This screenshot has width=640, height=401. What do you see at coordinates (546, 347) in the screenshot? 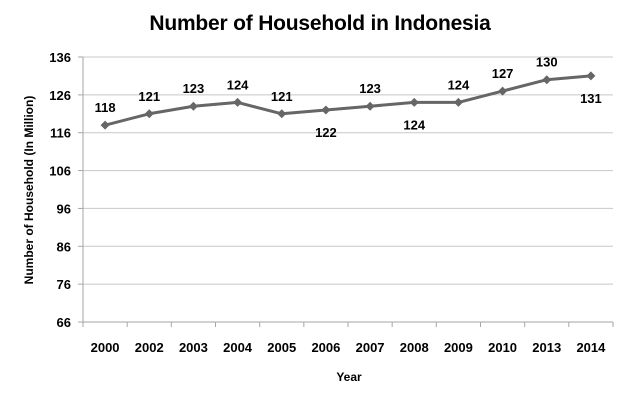
I see `x-tick-label: 2013` at bounding box center [546, 347].